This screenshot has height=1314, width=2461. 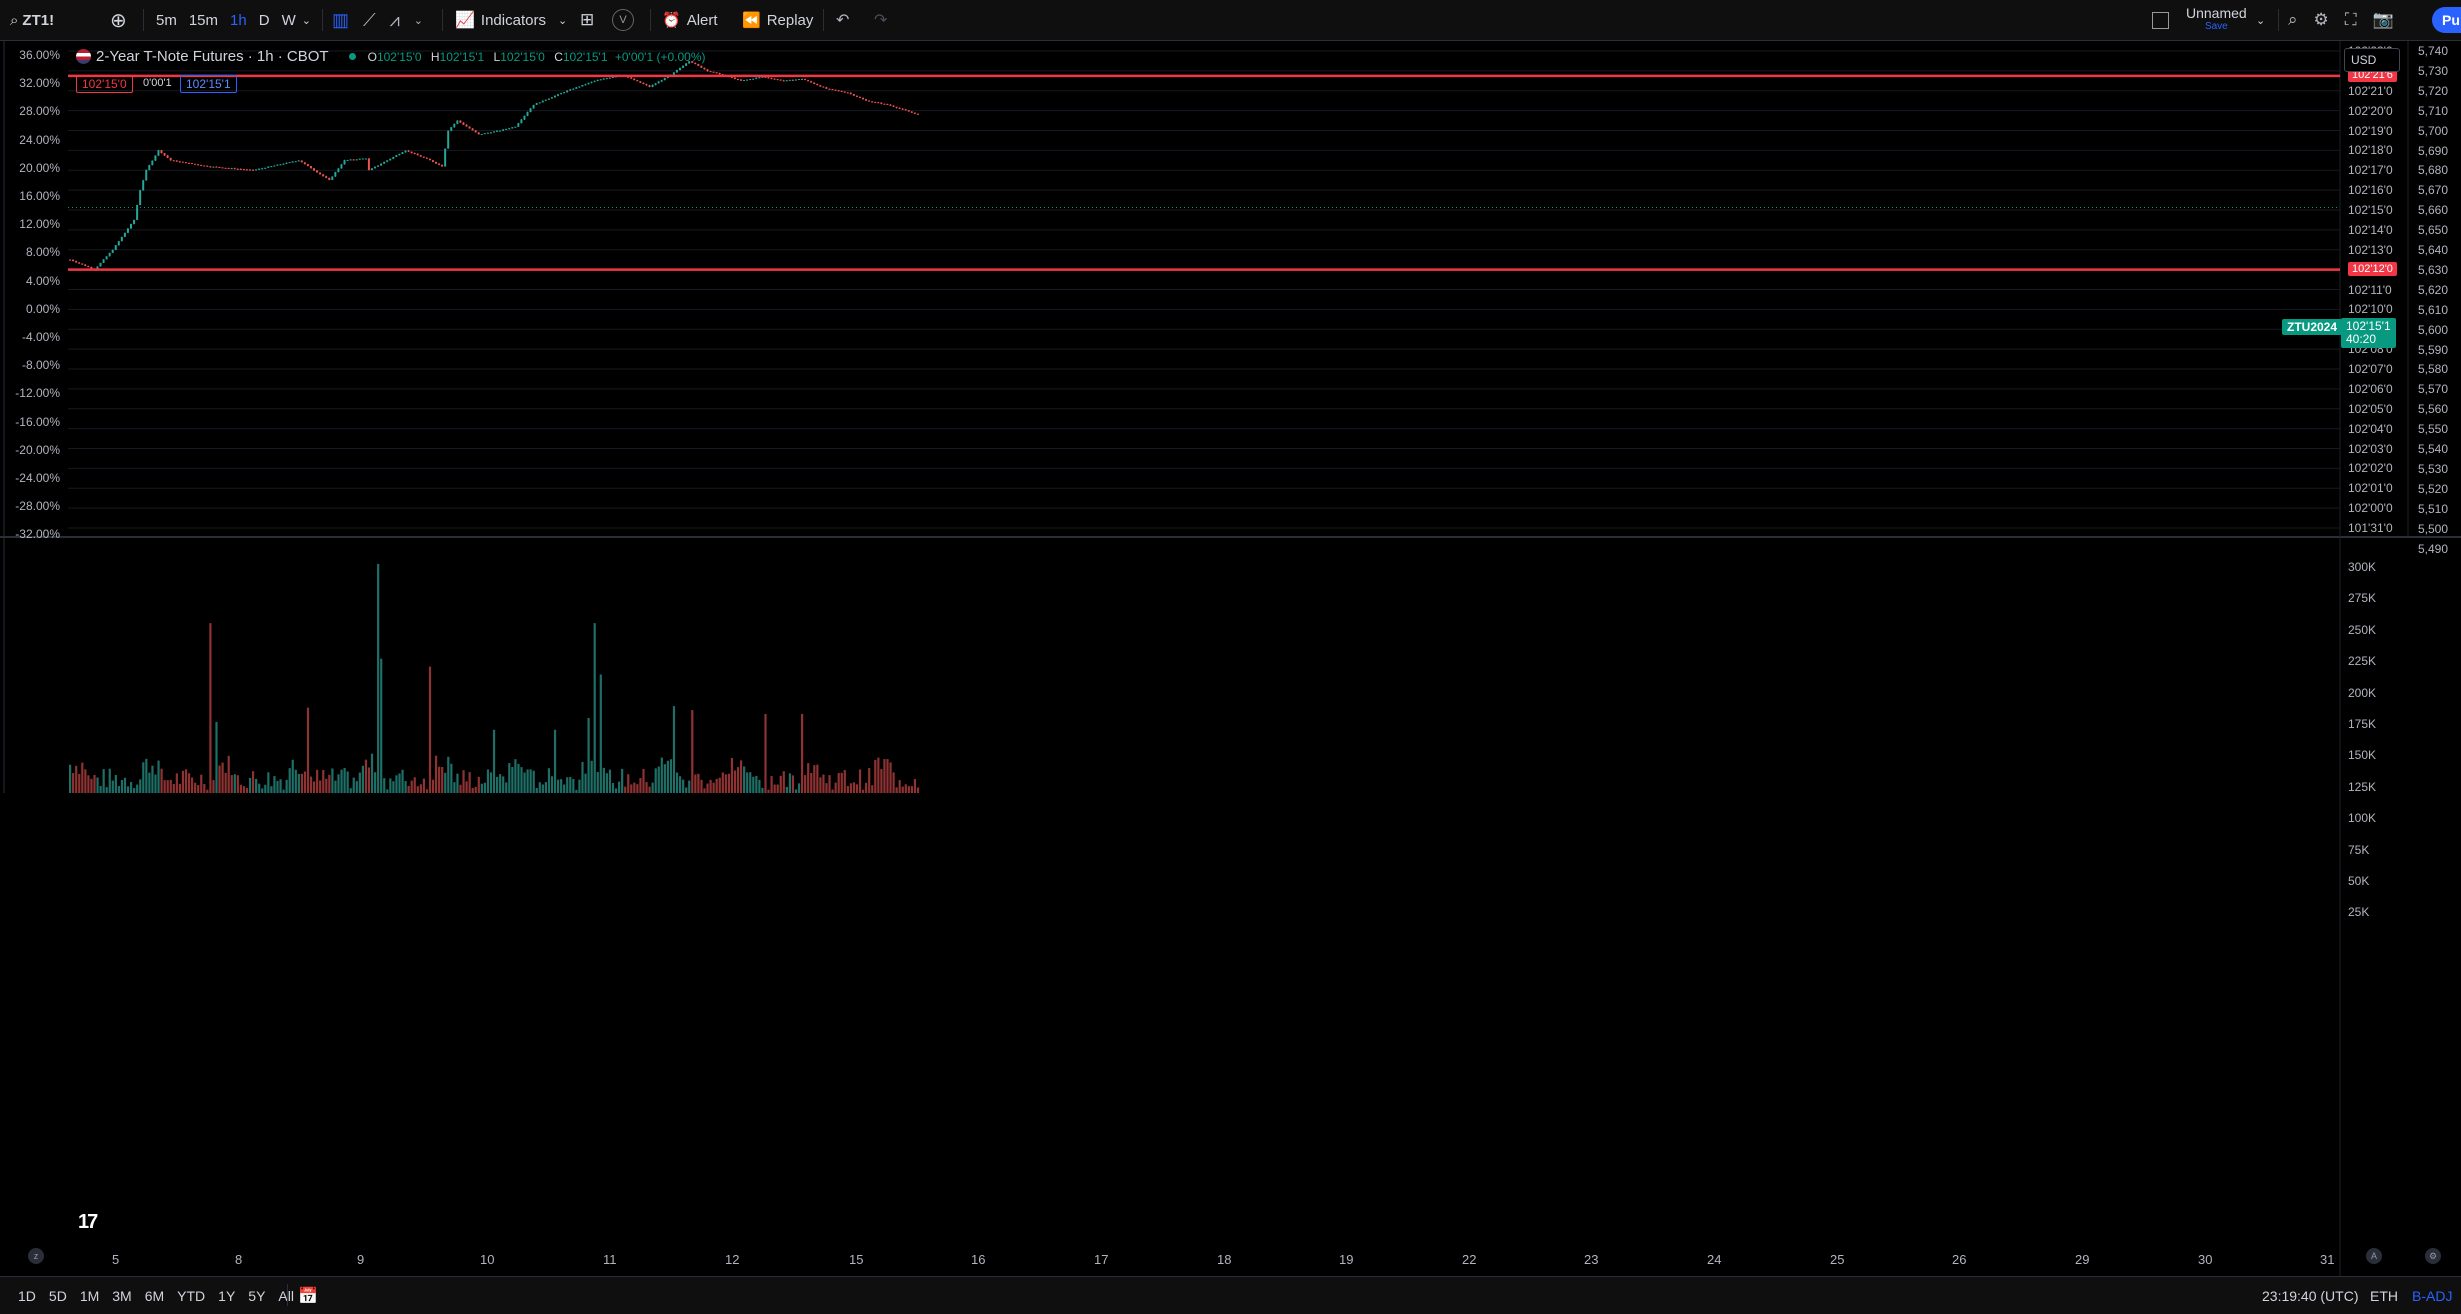 What do you see at coordinates (191, 1295) in the screenshot?
I see `range-ytd: YTD` at bounding box center [191, 1295].